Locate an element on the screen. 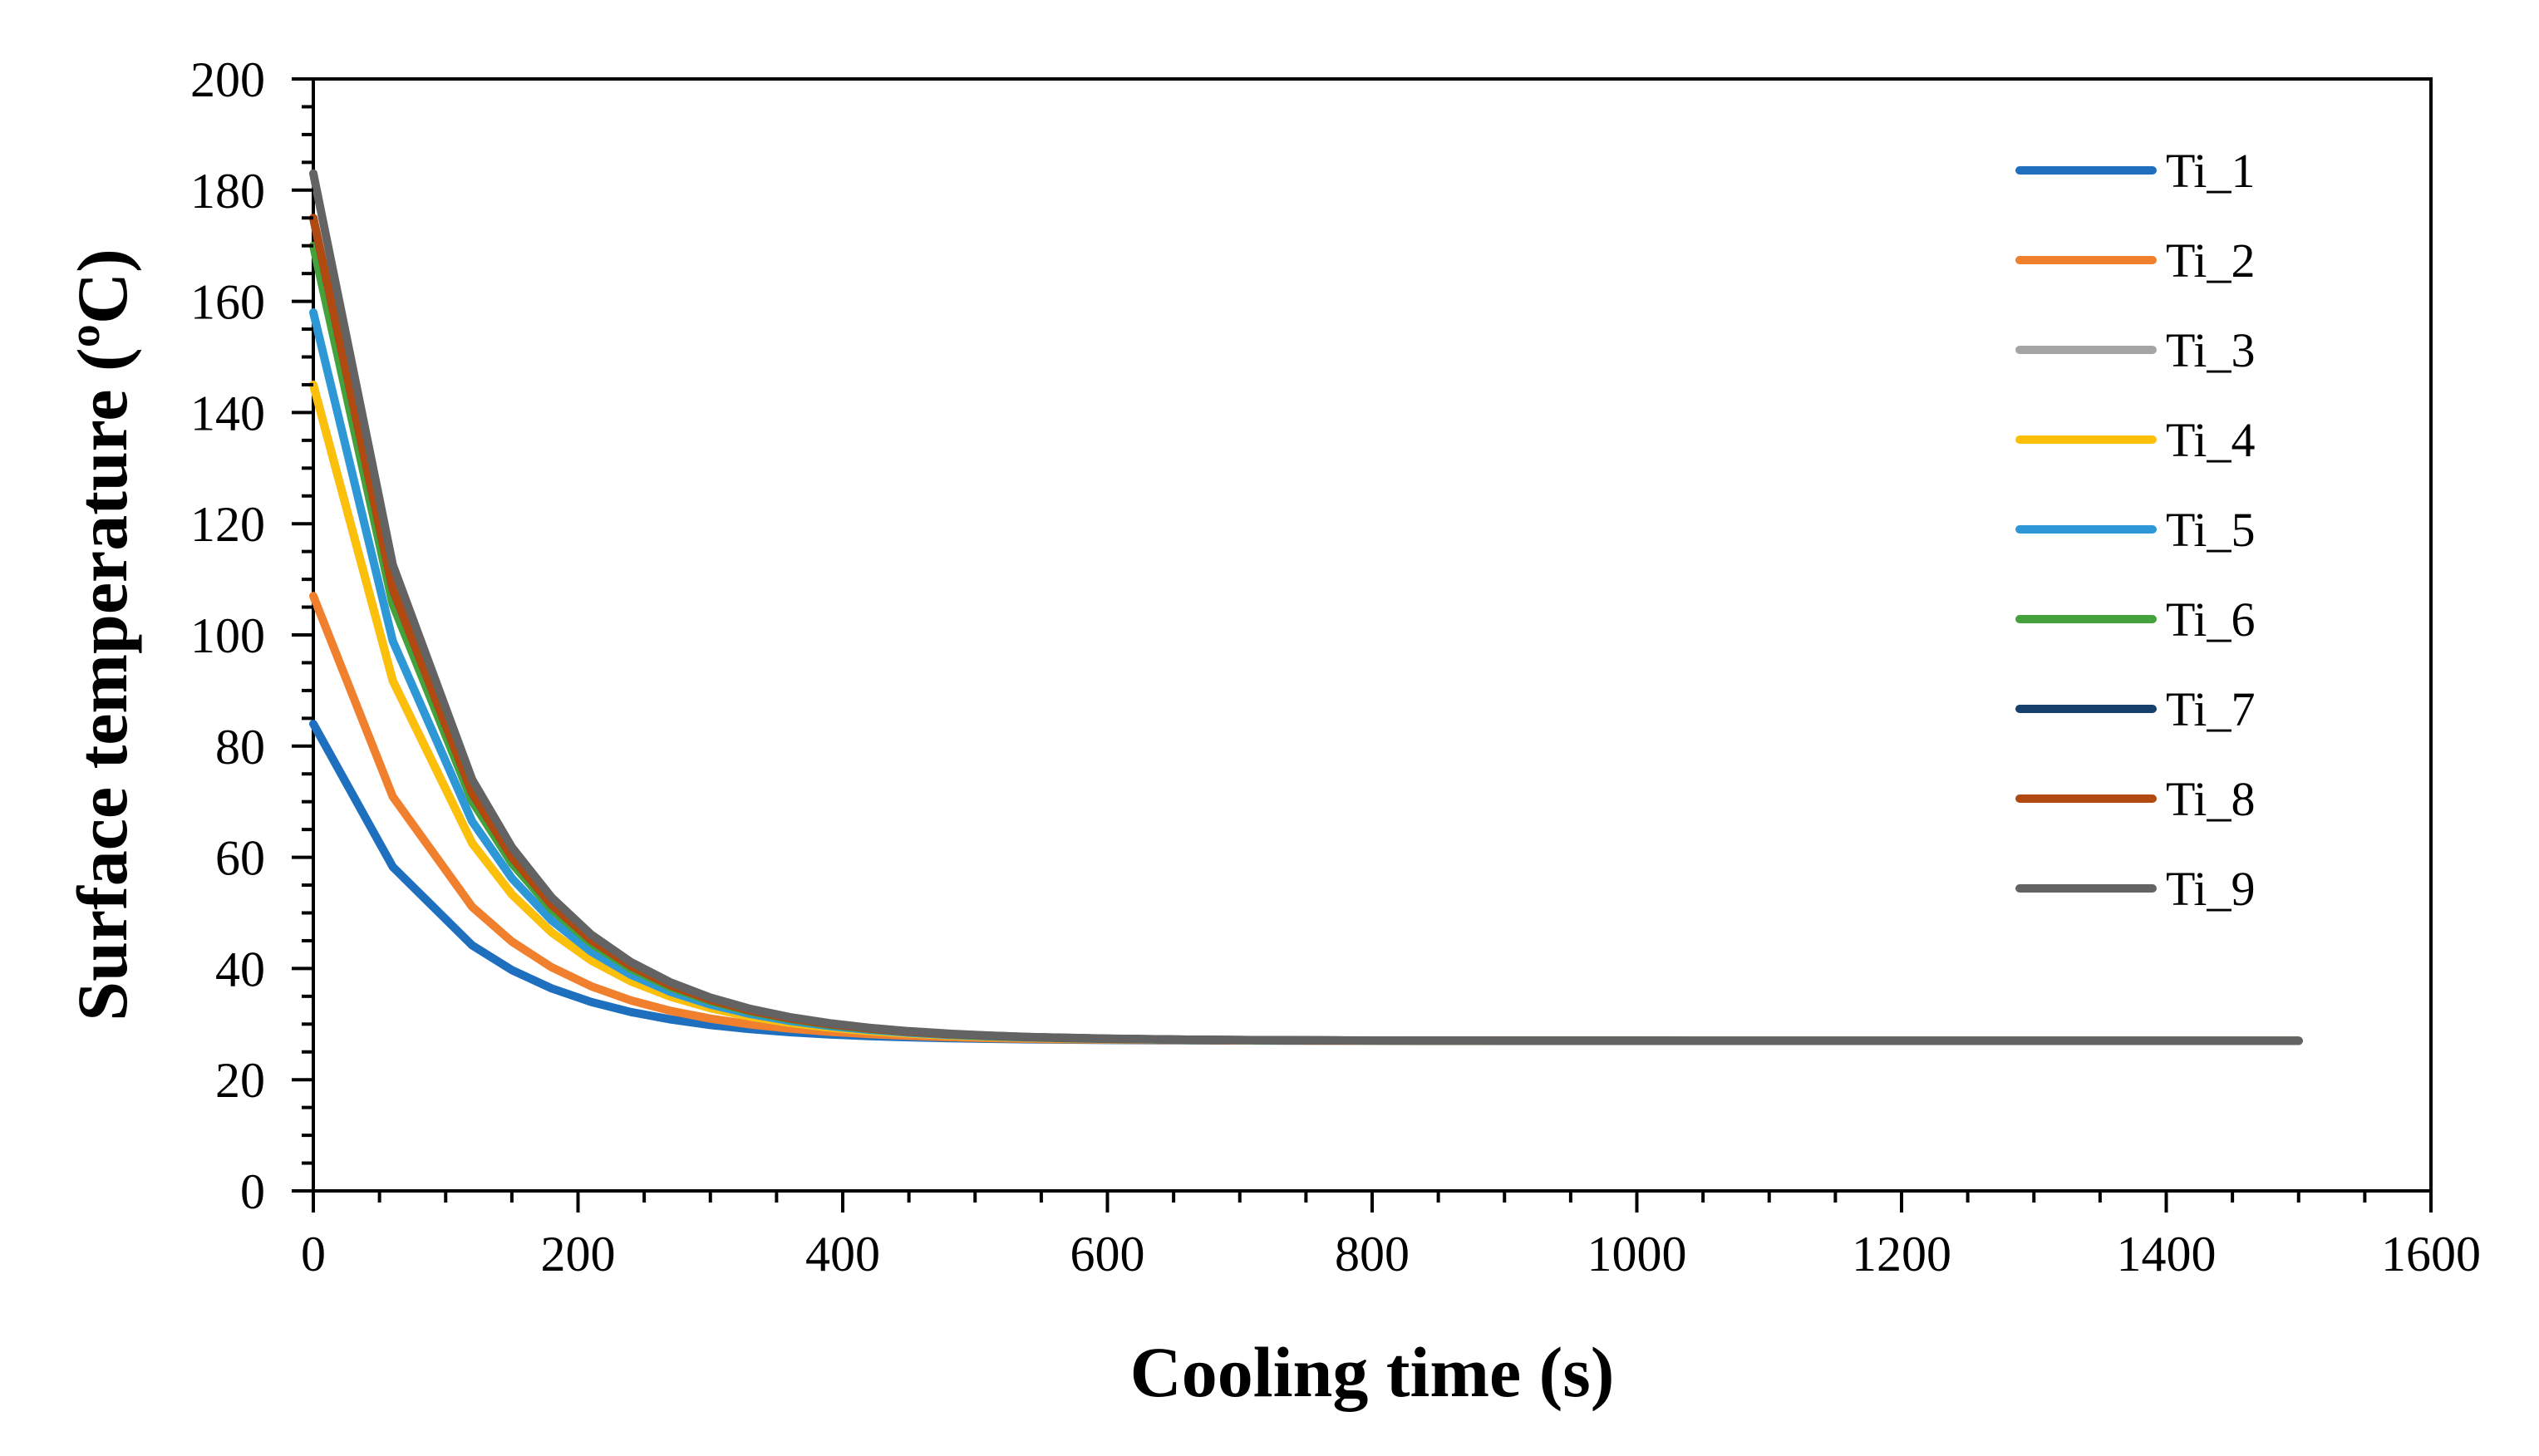  y-tick-label: 80 is located at coordinates (240, 747).